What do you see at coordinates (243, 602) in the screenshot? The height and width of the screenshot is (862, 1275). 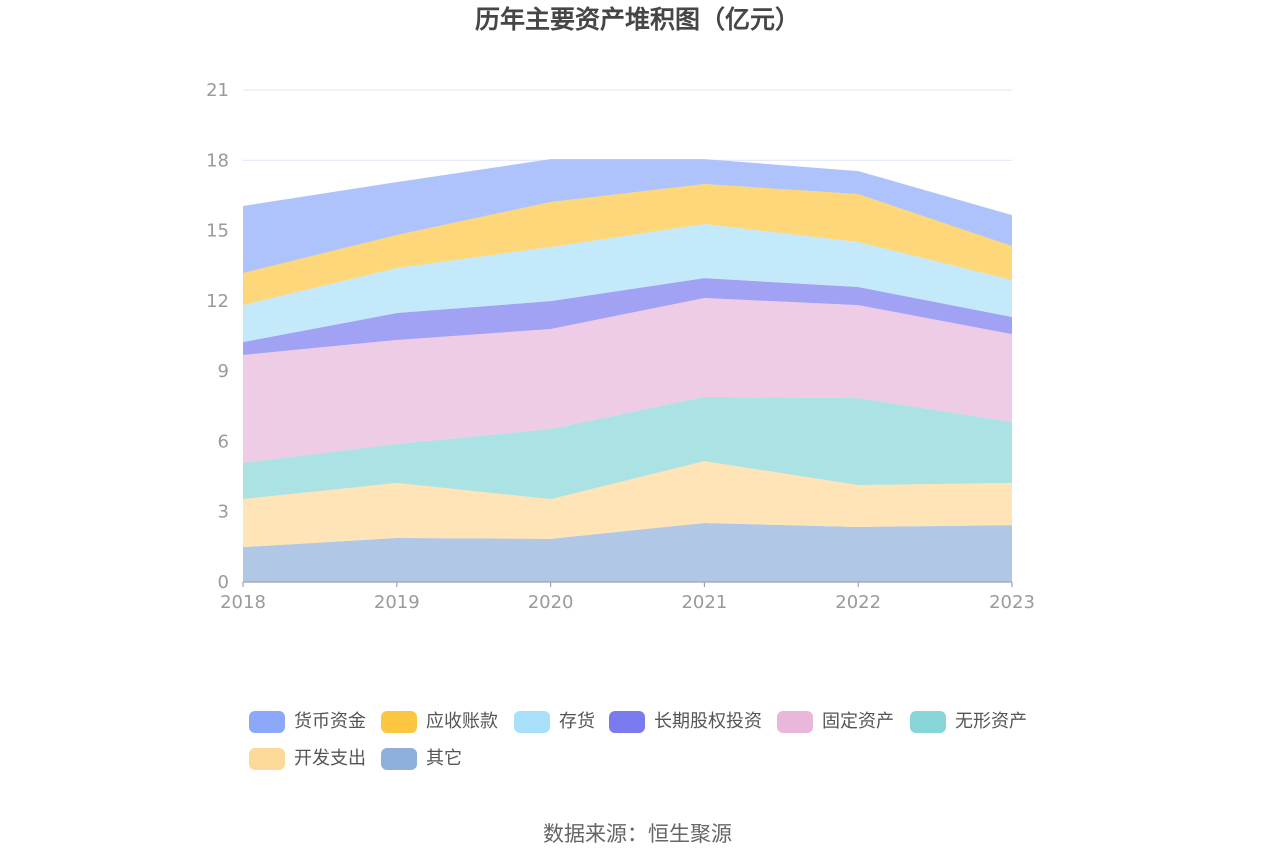 I see `x-tick-label: 2018` at bounding box center [243, 602].